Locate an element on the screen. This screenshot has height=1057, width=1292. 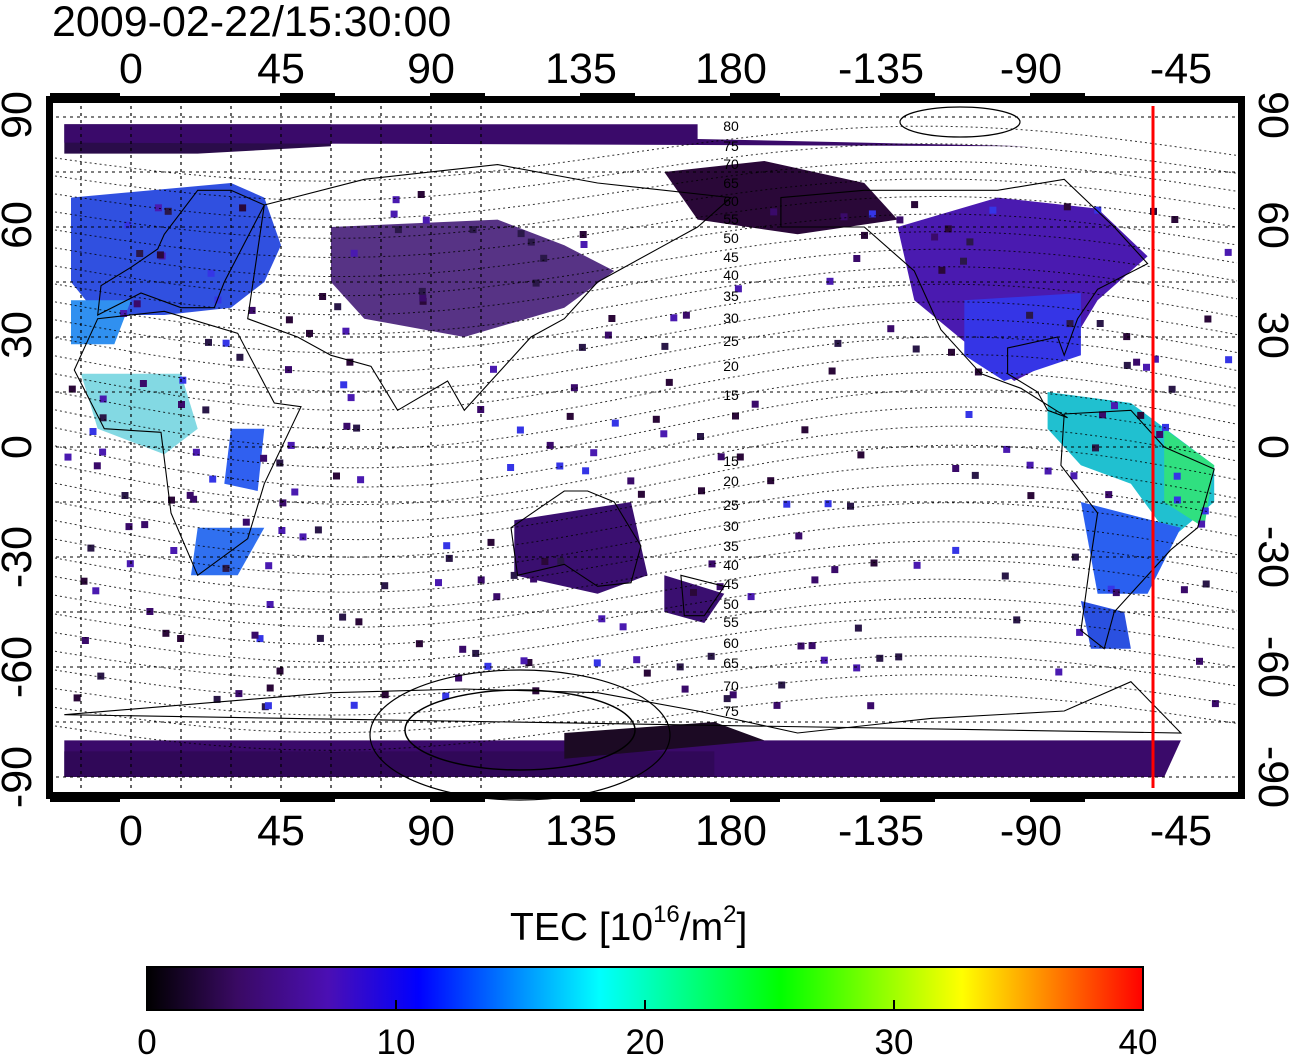
mag-lat-label: 80 is located at coordinates (731, 126).